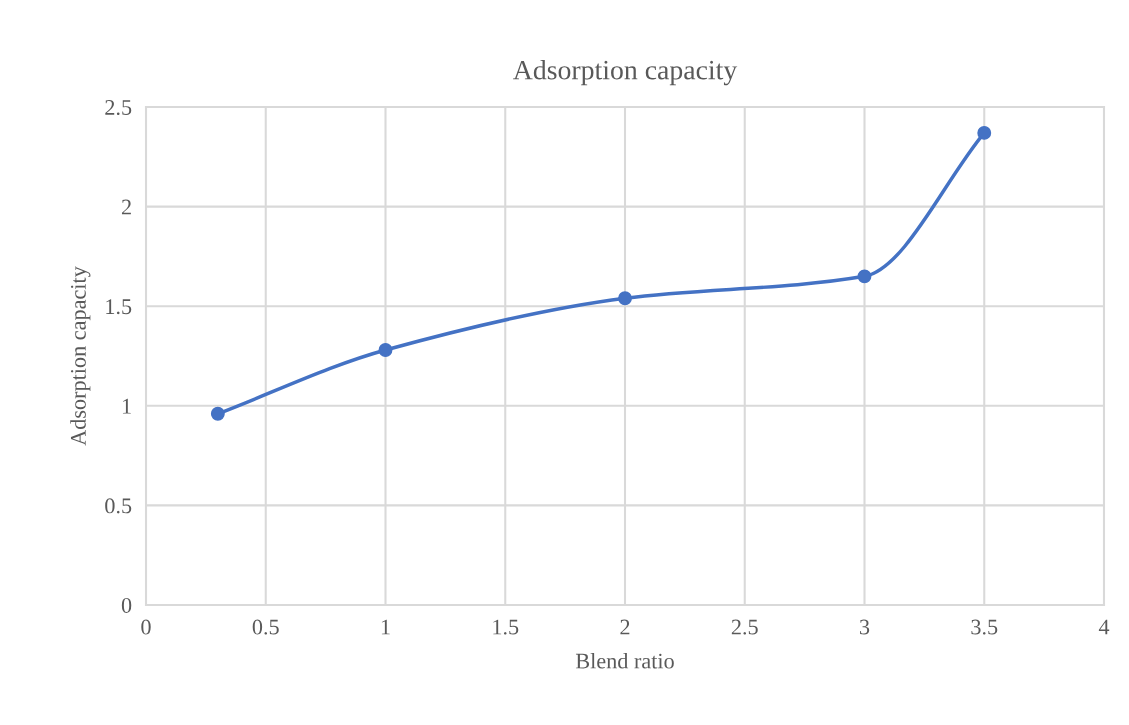 The width and height of the screenshot is (1129, 725). Describe the element at coordinates (984, 627) in the screenshot. I see `x-tick-label: 3.5` at that location.